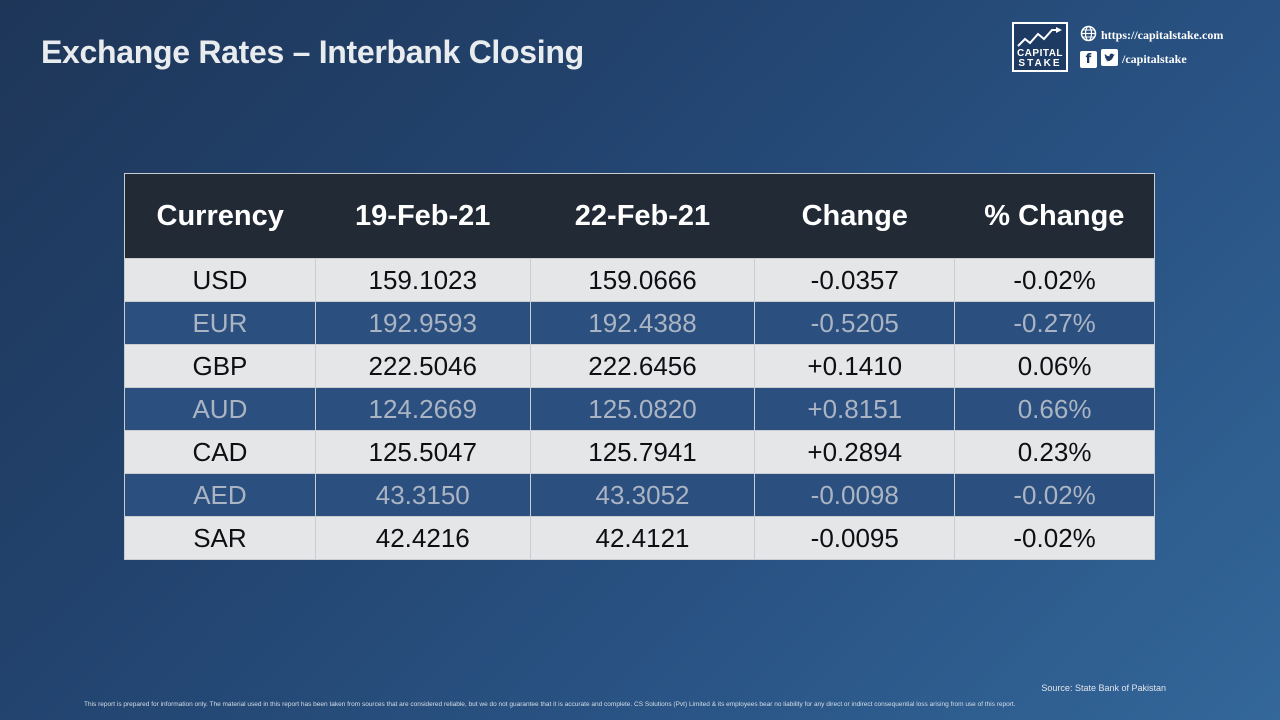  I want to click on cell-currency: AUD, so click(220, 409).